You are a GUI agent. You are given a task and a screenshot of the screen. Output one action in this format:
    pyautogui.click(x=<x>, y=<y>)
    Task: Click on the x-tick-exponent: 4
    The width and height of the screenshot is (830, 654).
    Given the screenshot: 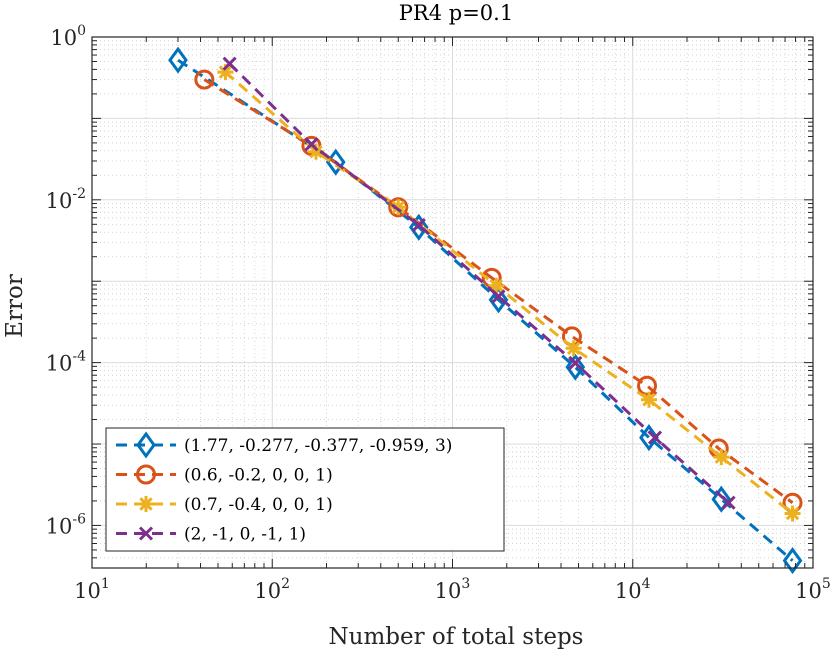 What is the action you would take?
    pyautogui.click(x=646, y=584)
    